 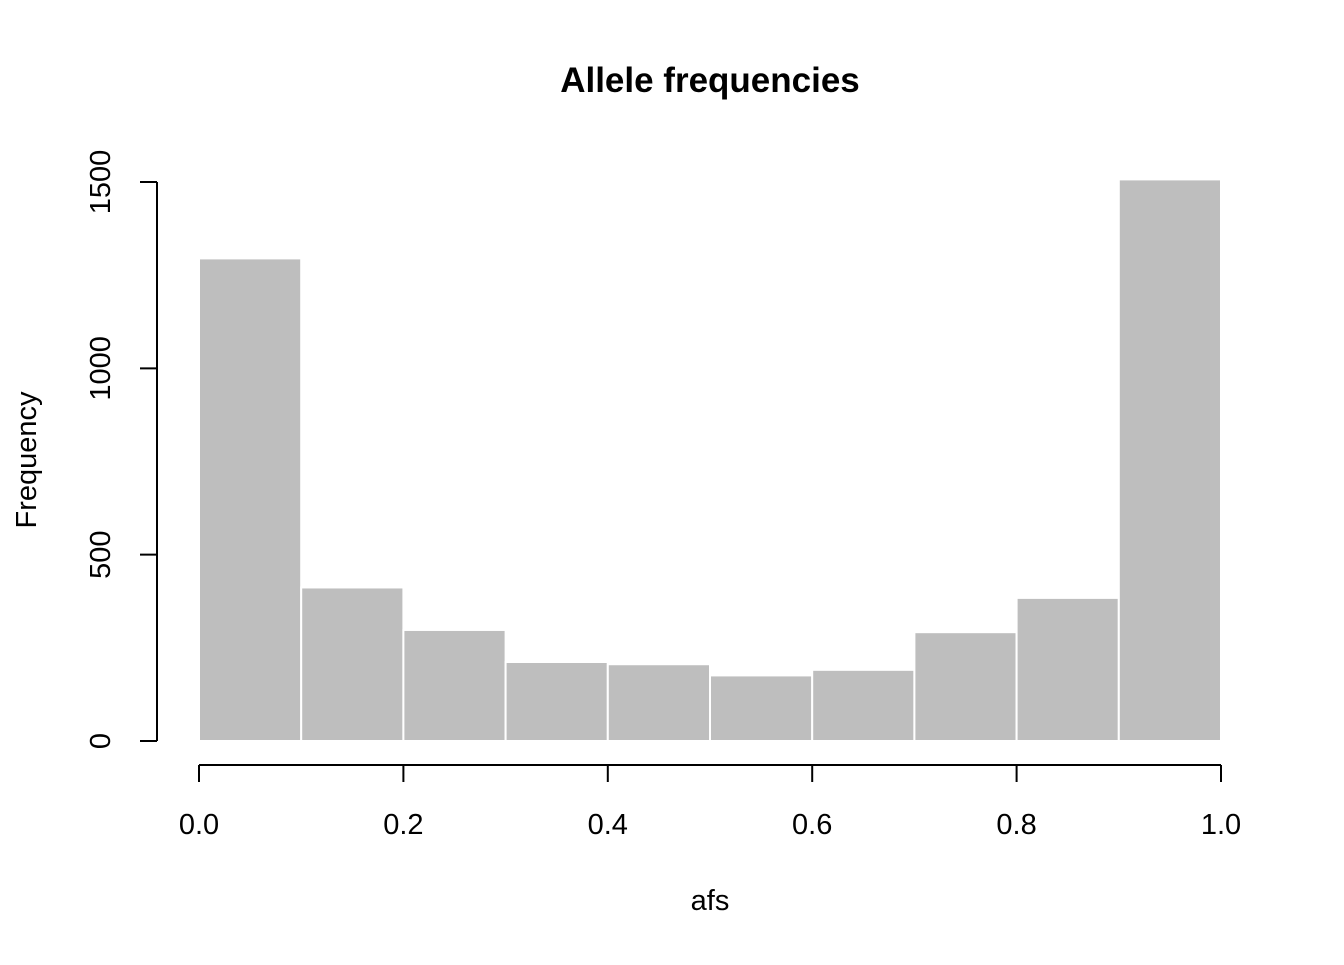 What do you see at coordinates (403, 825) in the screenshot?
I see `x-tick-label-1: 0.2` at bounding box center [403, 825].